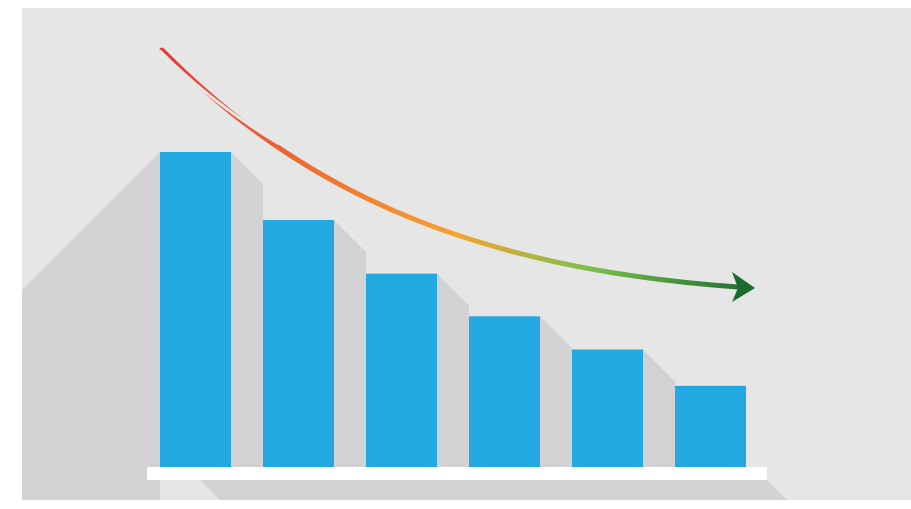 This screenshot has width=911, height=509. What do you see at coordinates (91, 326) in the screenshot?
I see `bar-group-shadow` at bounding box center [91, 326].